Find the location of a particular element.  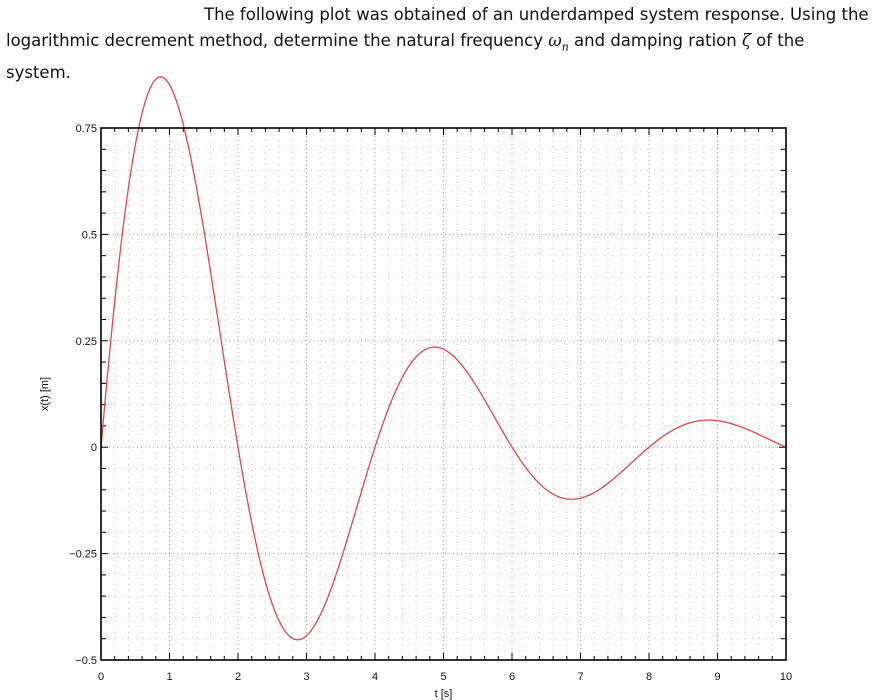

problem-line-3: system. is located at coordinates (38, 73).